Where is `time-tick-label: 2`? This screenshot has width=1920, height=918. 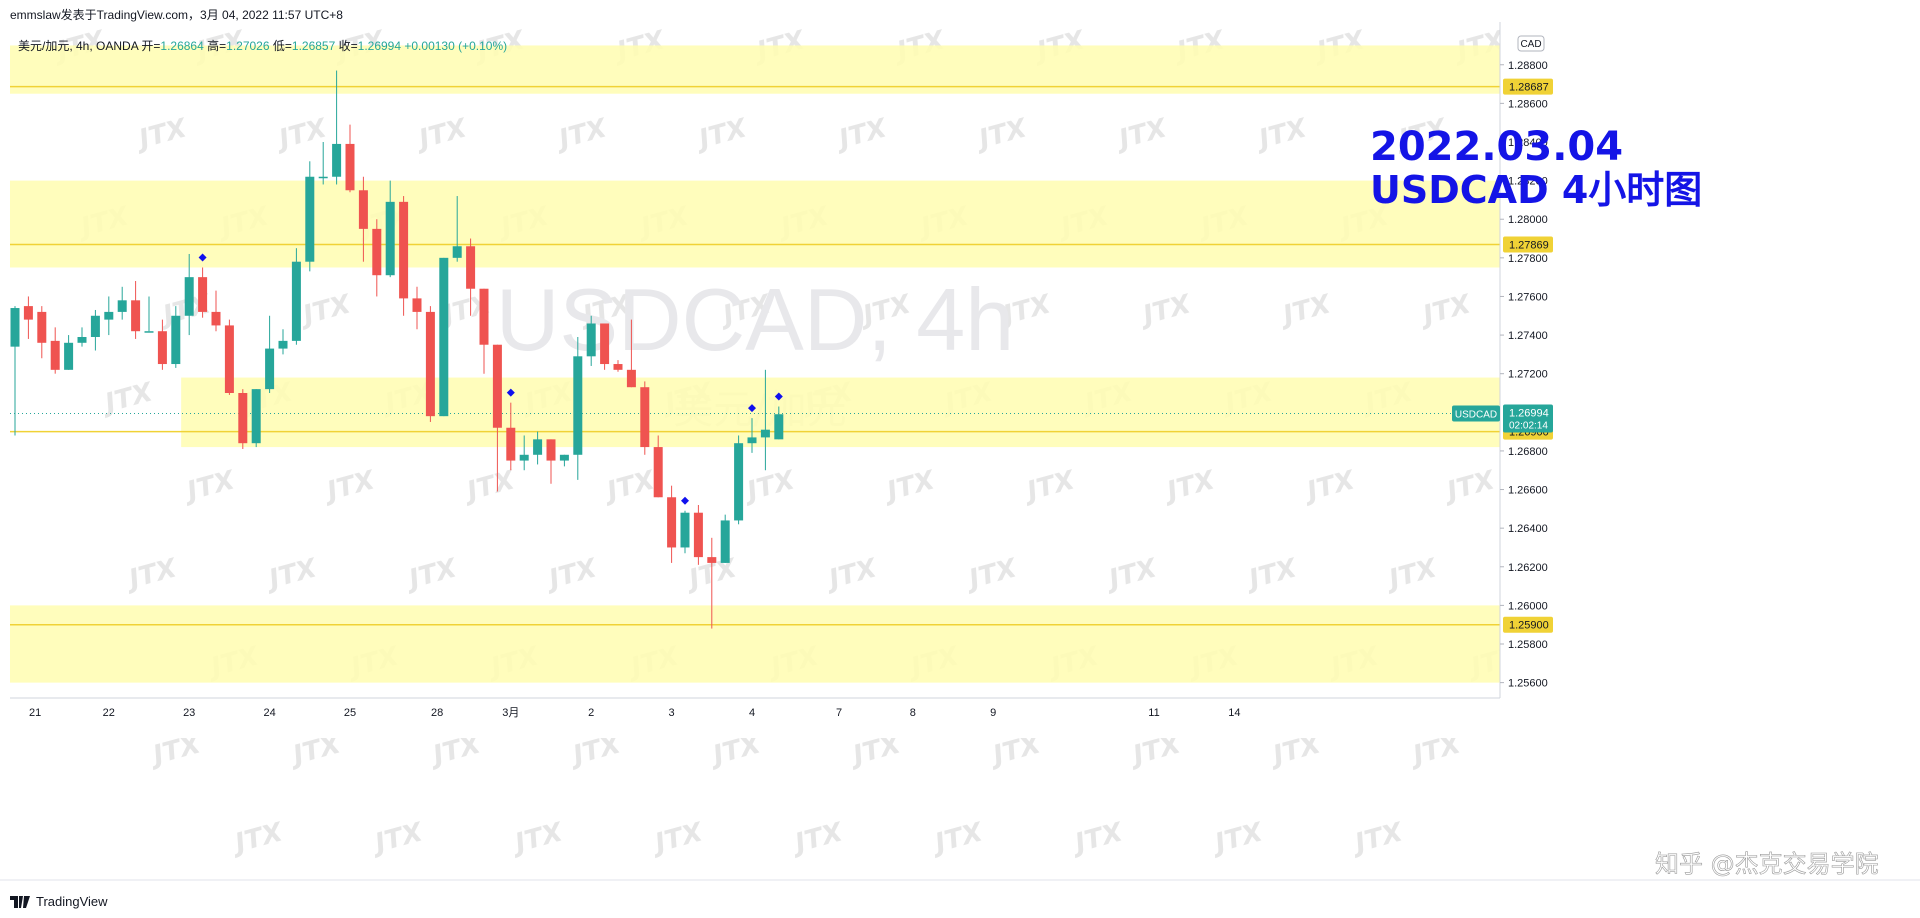
time-tick-label: 2 is located at coordinates (591, 713).